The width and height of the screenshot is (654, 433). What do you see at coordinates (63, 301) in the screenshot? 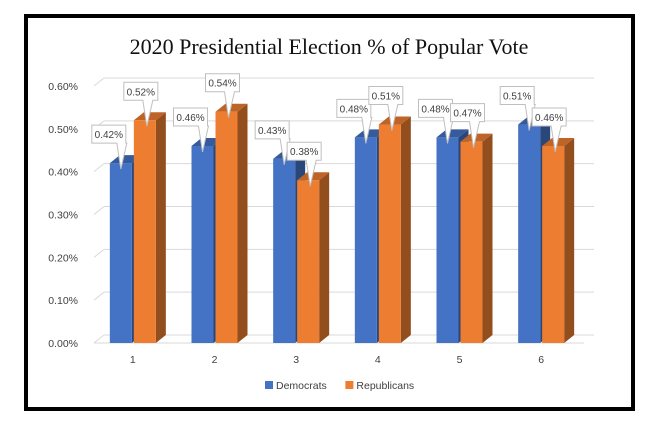
I see `y-tick-label: 0.10%` at bounding box center [63, 301].